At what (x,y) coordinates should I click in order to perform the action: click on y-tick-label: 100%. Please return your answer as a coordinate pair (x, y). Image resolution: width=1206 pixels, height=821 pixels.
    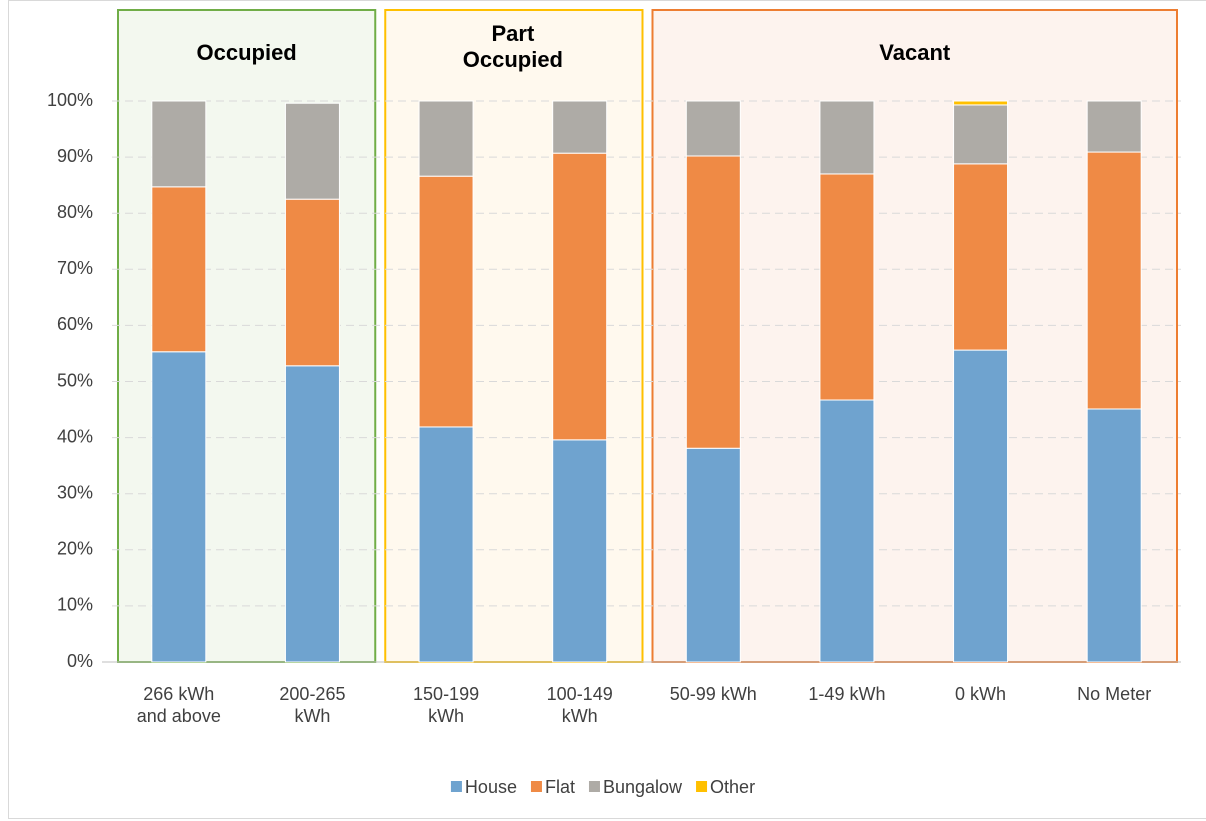
    Looking at the image, I should click on (70, 100).